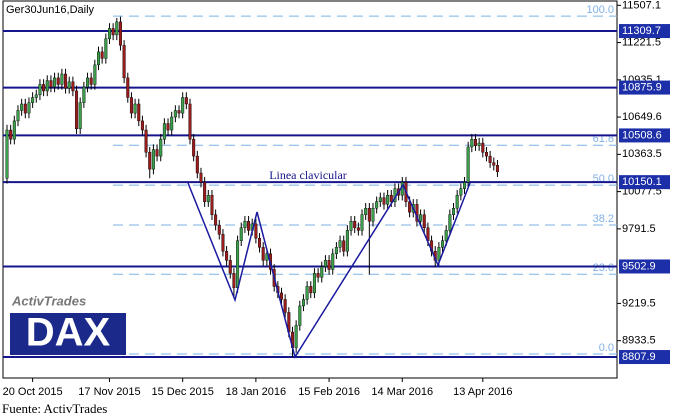  What do you see at coordinates (329, 392) in the screenshot?
I see `x-tick-label: 15 Feb 2016` at bounding box center [329, 392].